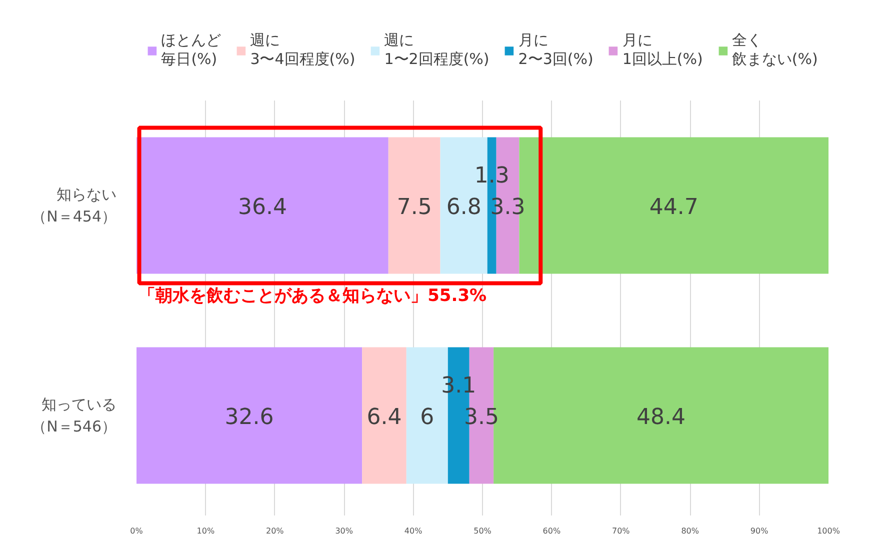 The height and width of the screenshot is (553, 869). I want to click on x-tick-label: 90%, so click(759, 531).